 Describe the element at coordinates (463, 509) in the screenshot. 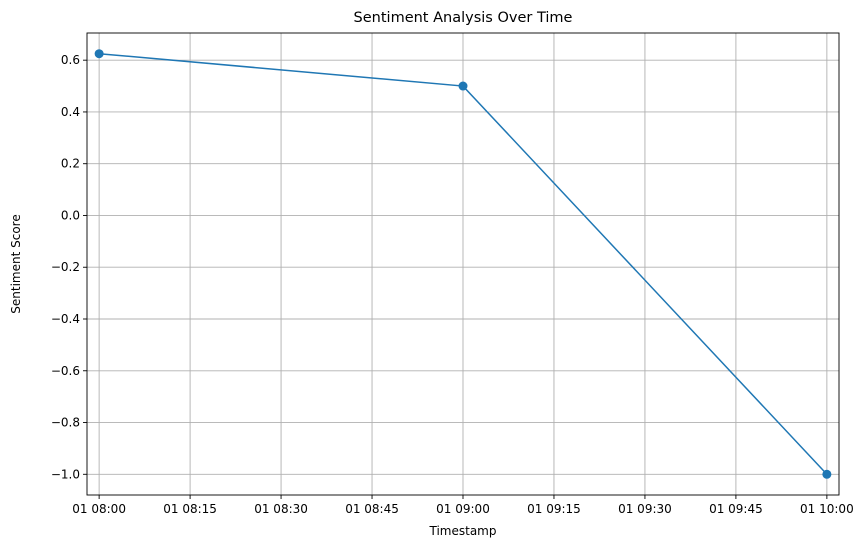

I see `x-tick-label: 01 09:00` at that location.